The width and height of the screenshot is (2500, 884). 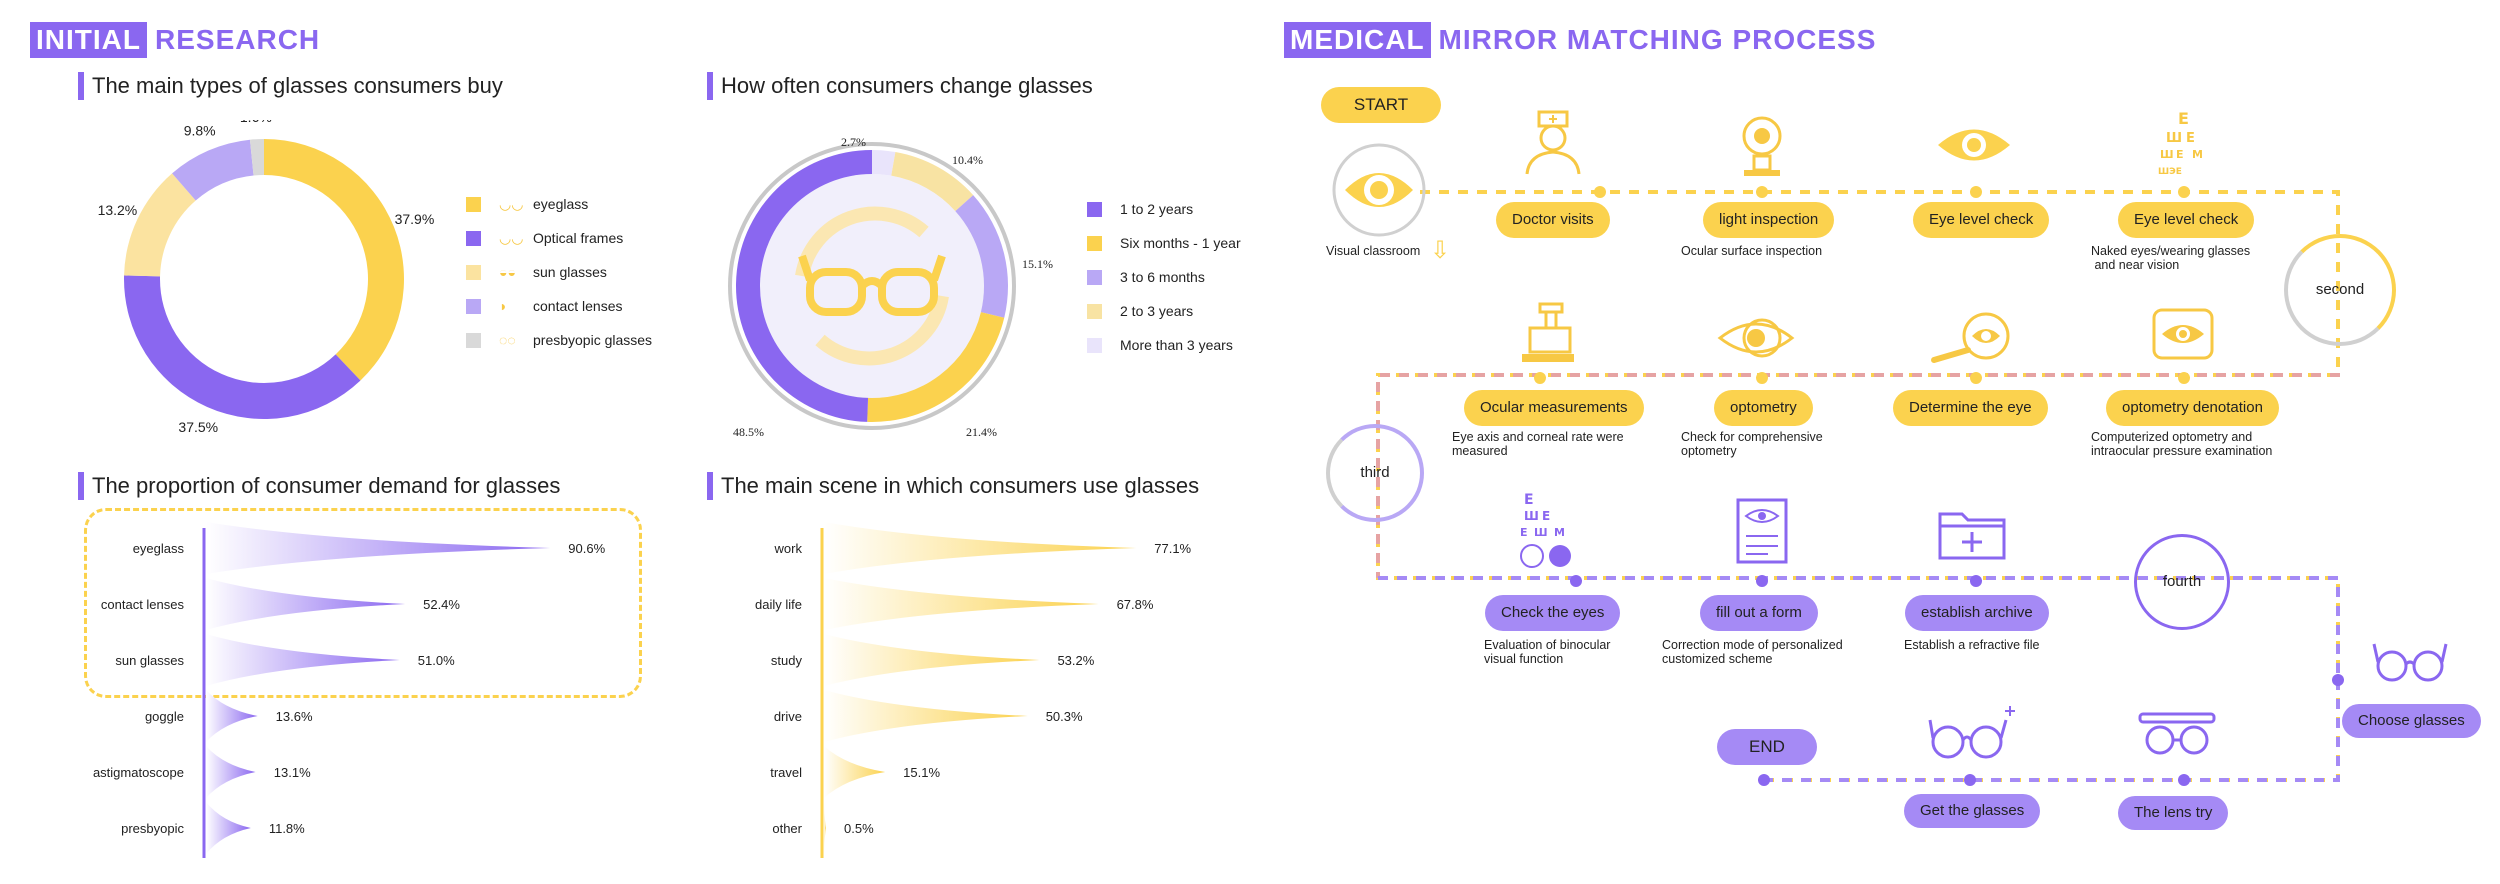 I want to click on glasses-icon, so click(x=872, y=285).